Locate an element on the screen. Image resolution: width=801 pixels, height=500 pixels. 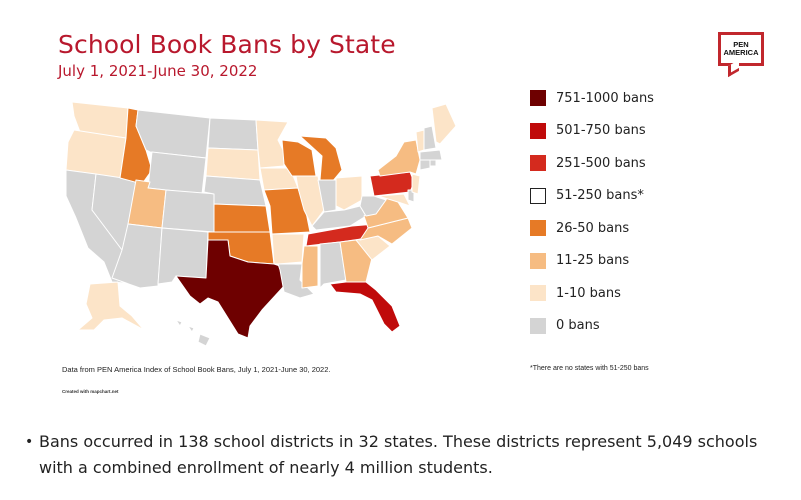
state-vt is located at coordinates (420, 141).